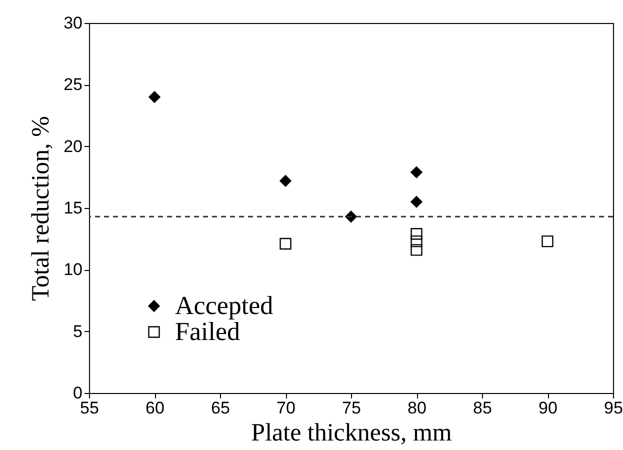 The image size is (623, 450). Describe the element at coordinates (73, 208) in the screenshot. I see `y-tick-label: 15` at that location.